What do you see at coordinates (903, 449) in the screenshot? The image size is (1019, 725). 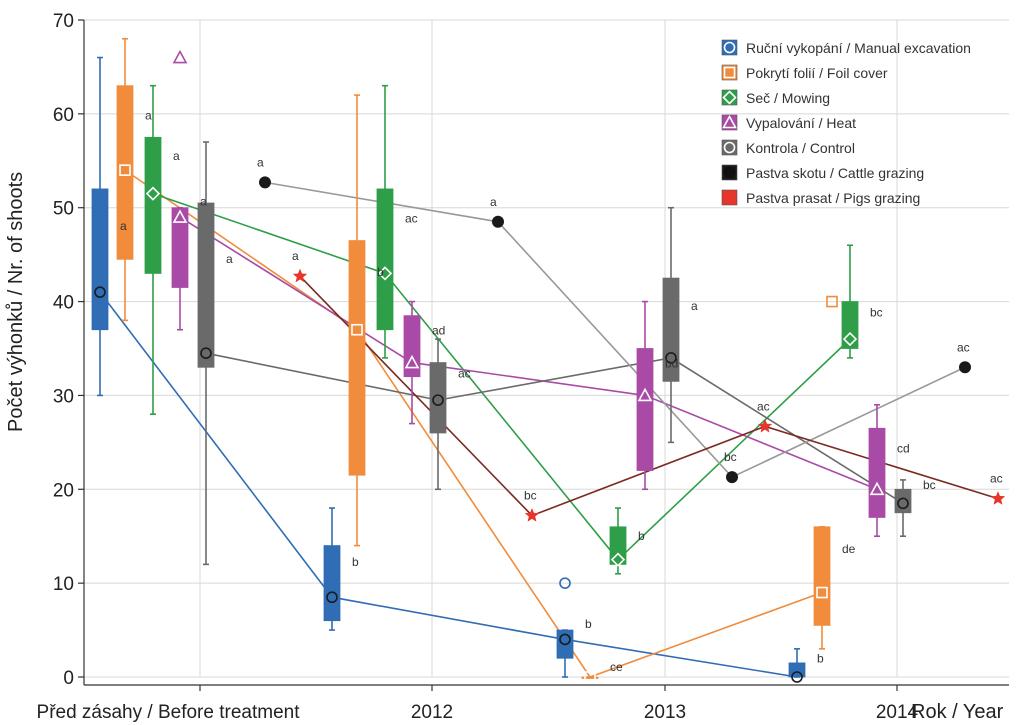 I see `significance-label: cd` at bounding box center [903, 449].